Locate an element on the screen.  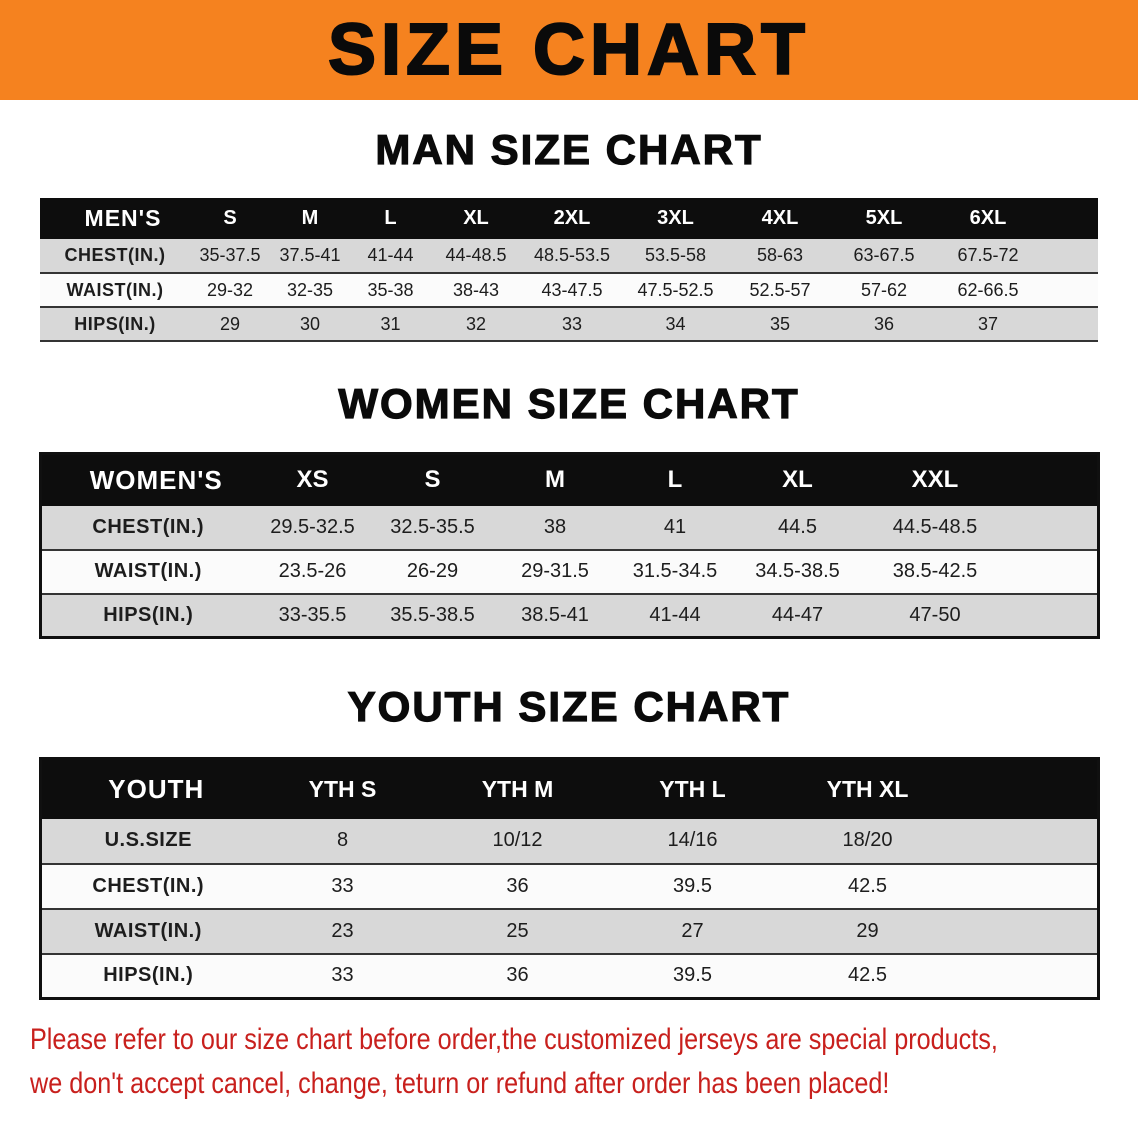
youth-table-title: YOUTH is located at coordinates (156, 788).